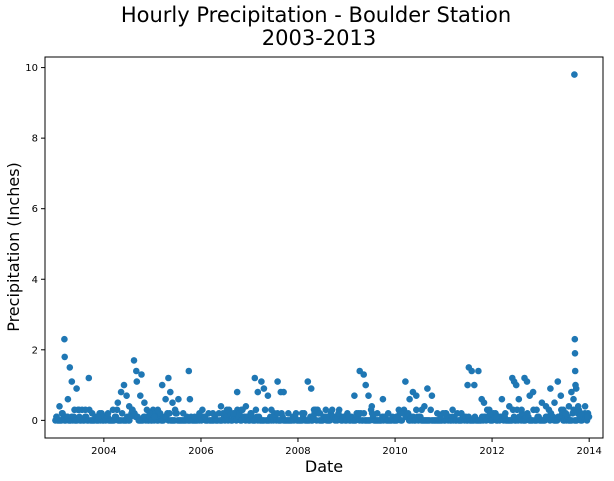  I want to click on y-tick-label: 10, so click(31, 68).